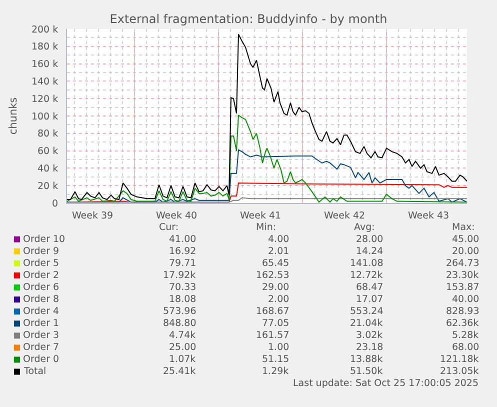  What do you see at coordinates (370, 239) in the screenshot?
I see `text: 28.00` at bounding box center [370, 239].